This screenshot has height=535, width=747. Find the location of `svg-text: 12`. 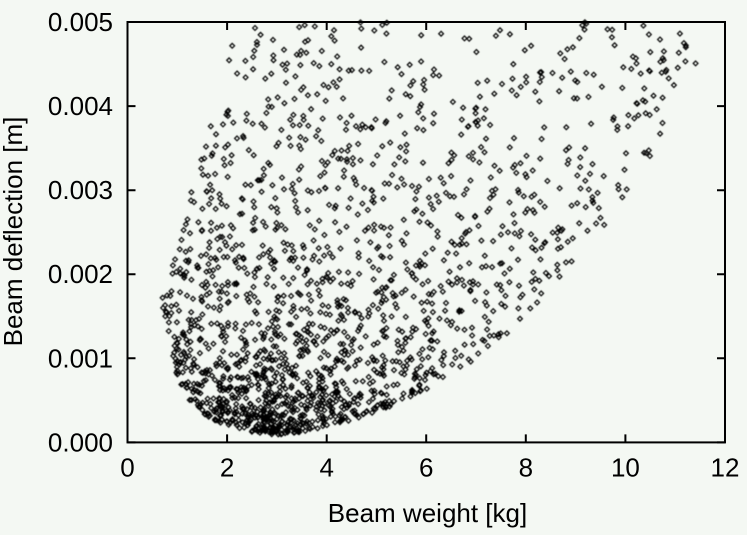

svg-text: 12 is located at coordinates (725, 468).